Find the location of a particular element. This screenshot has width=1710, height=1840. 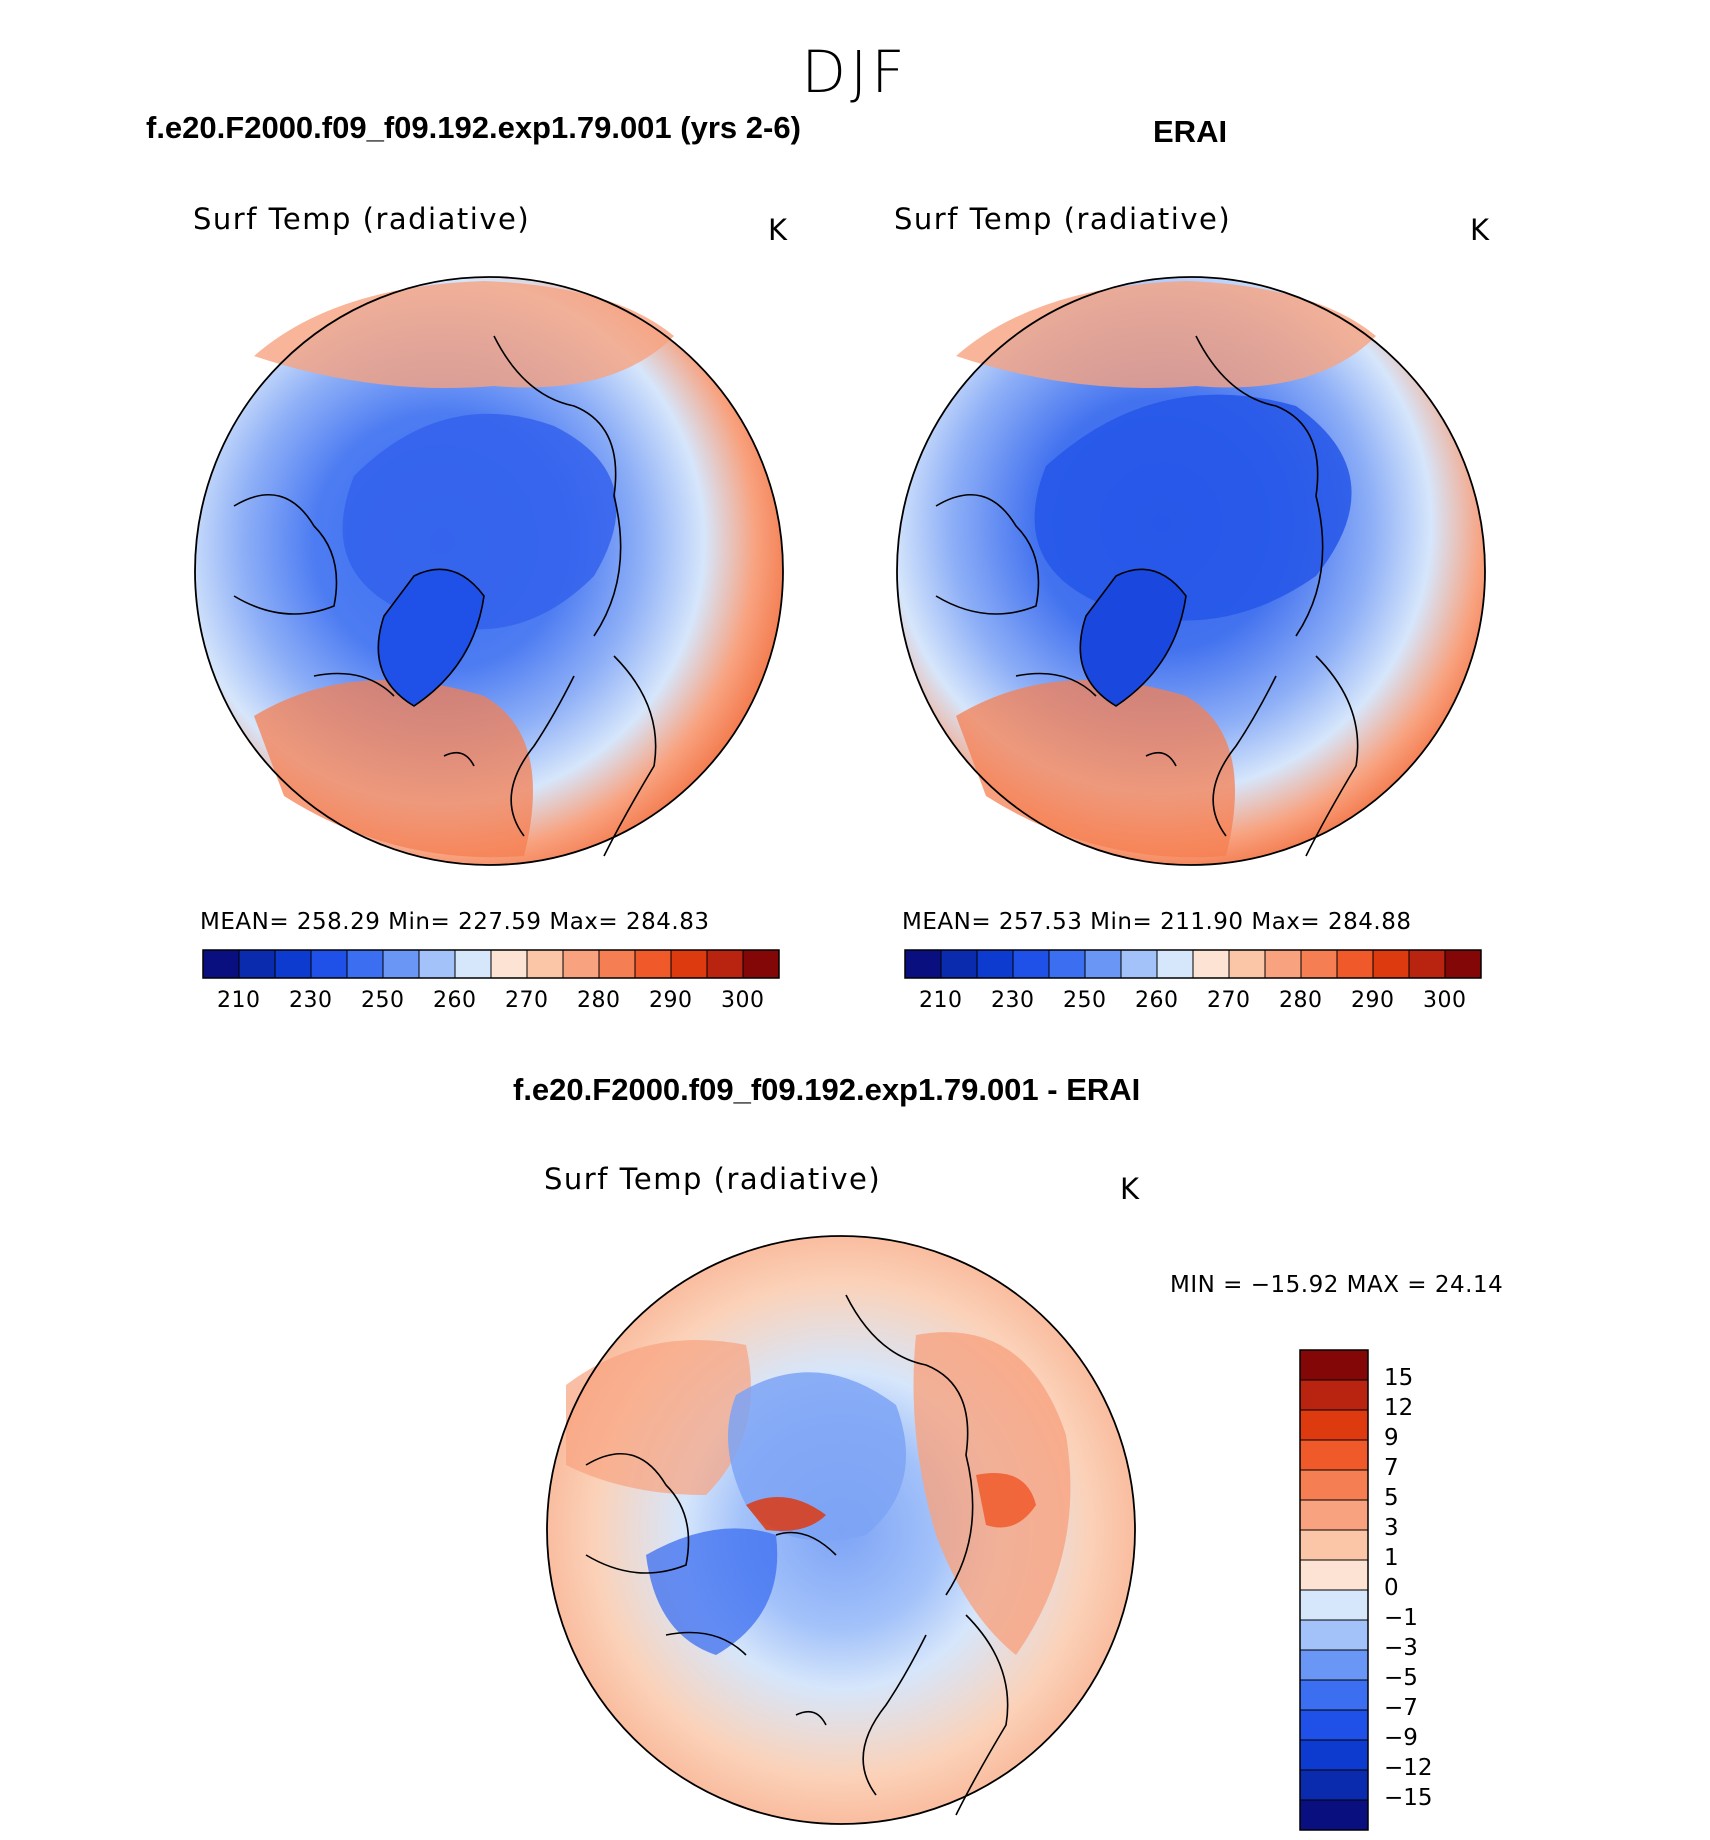

erai-colorbar-tick-label: 290 is located at coordinates (1373, 1000).